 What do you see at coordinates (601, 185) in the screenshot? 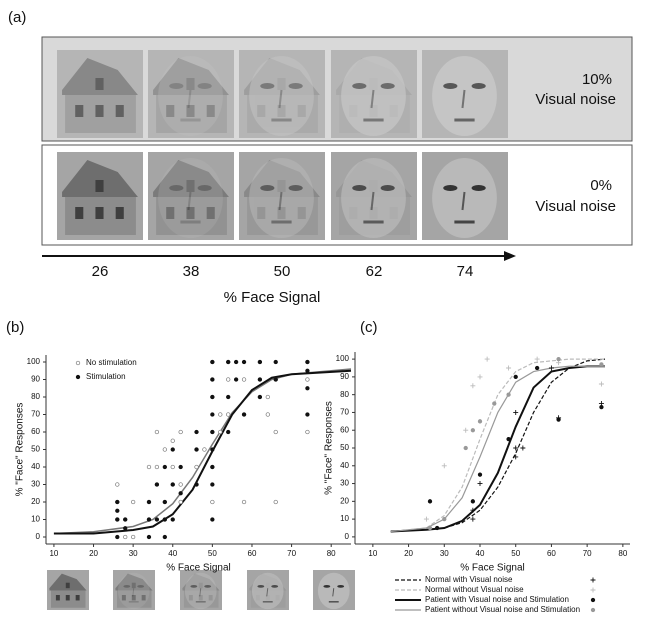
I see `row-noise: 0%` at bounding box center [601, 185].